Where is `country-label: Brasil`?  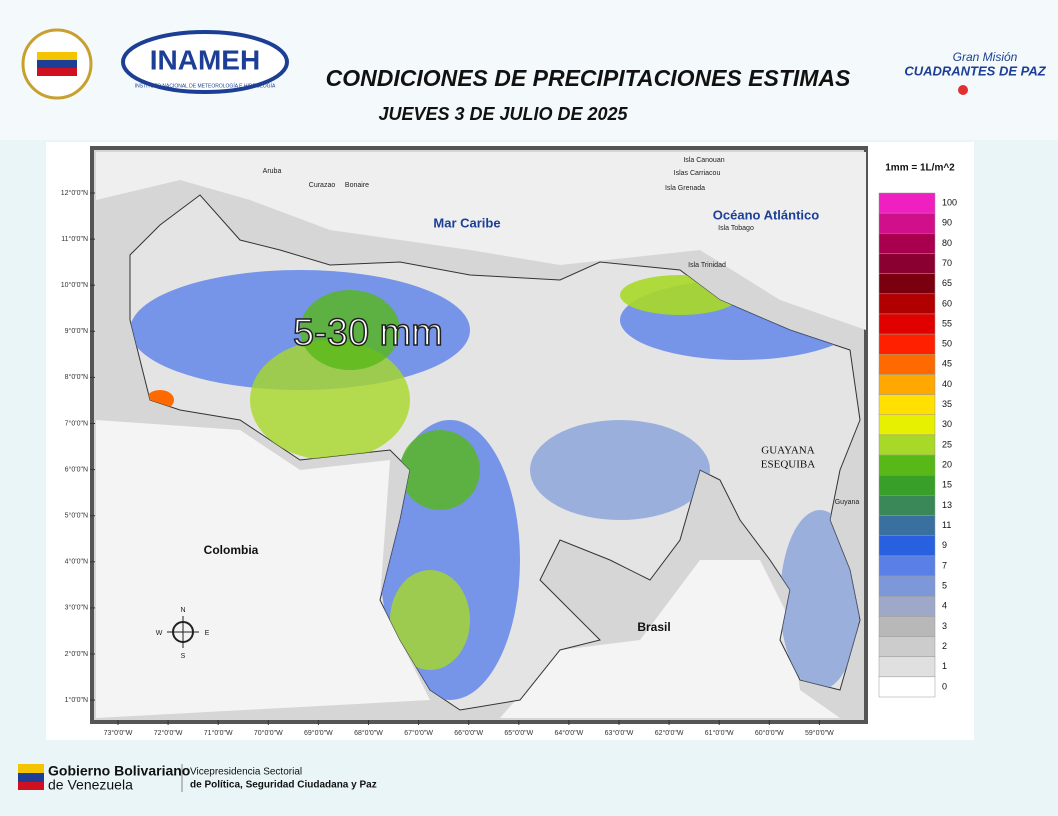
country-label: Brasil is located at coordinates (653, 627).